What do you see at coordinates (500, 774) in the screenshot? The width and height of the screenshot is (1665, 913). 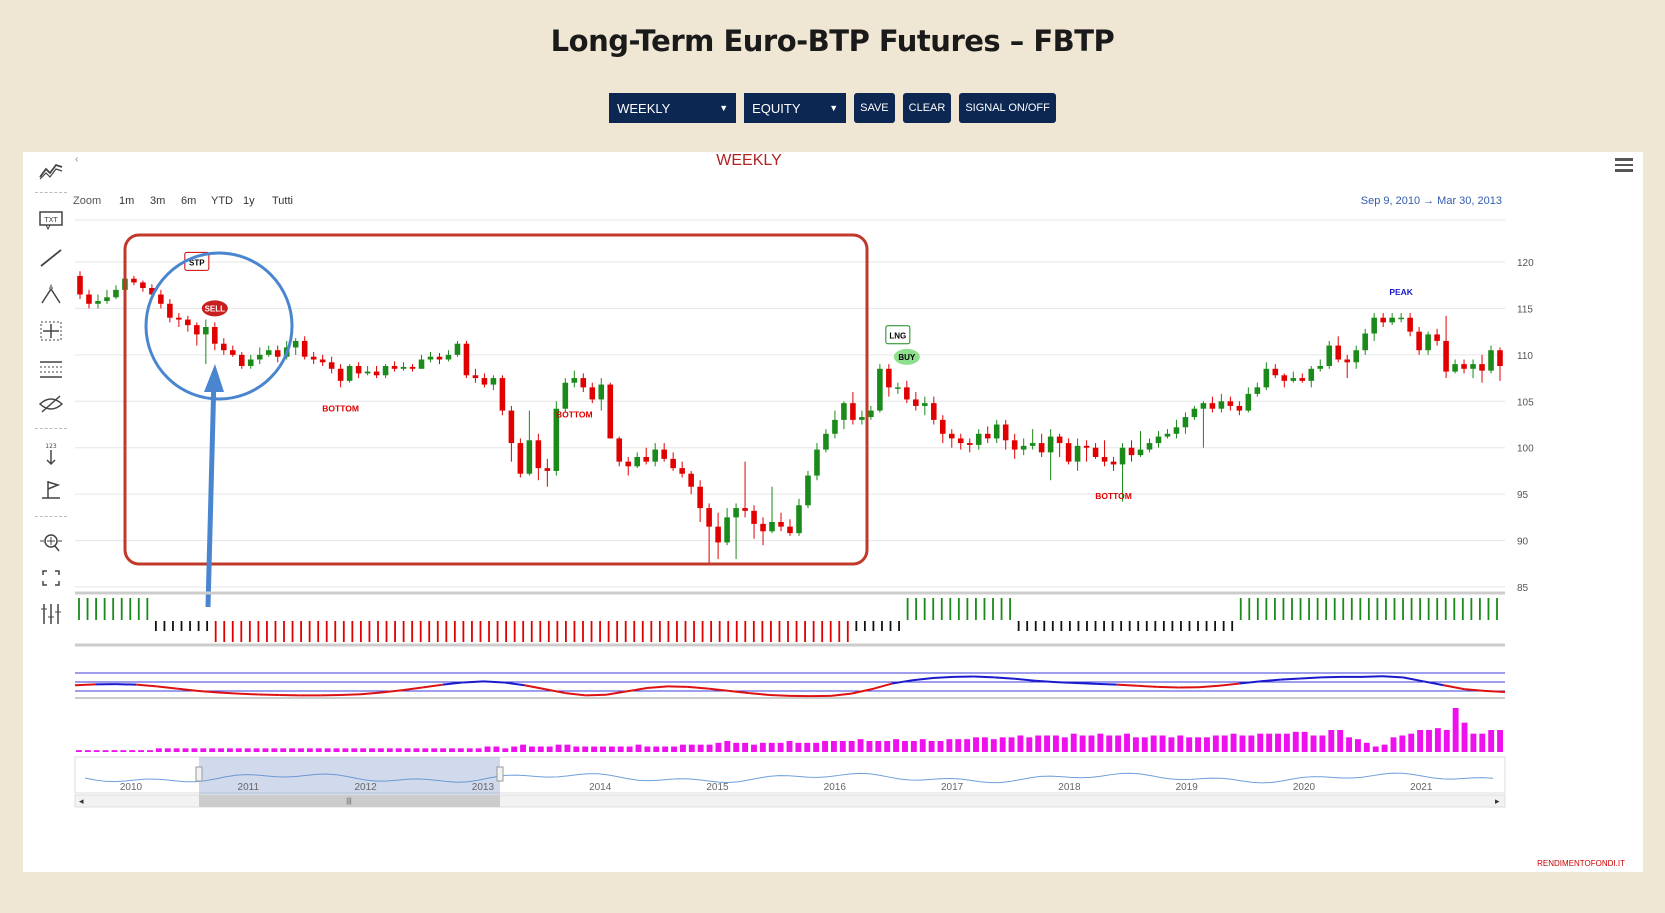 I see `navigator-handle-right` at bounding box center [500, 774].